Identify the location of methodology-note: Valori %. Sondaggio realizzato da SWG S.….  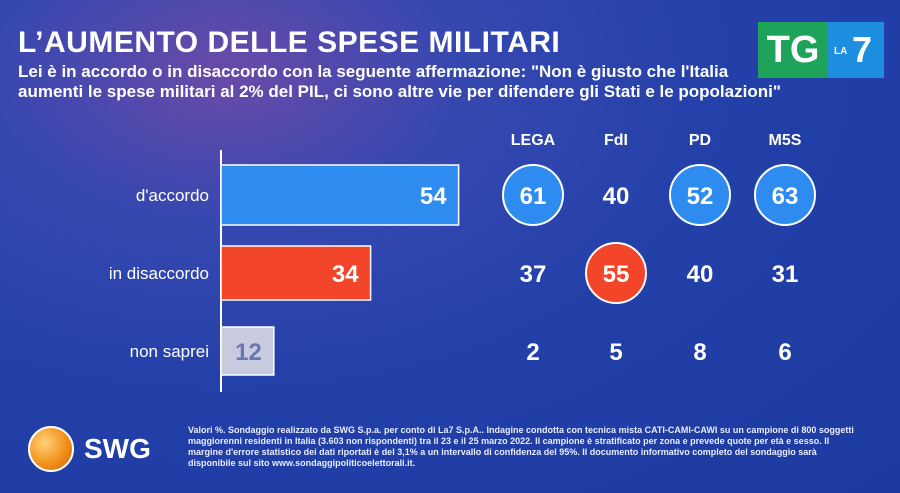
(521, 446).